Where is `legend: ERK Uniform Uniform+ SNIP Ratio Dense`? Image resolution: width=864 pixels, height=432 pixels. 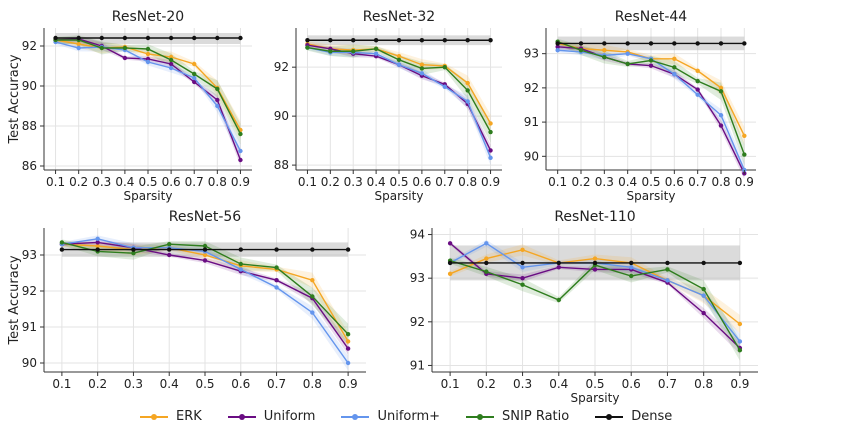
legend: ERK Uniform Uniform+ SNIP Ratio Dense is located at coordinates (419, 416).